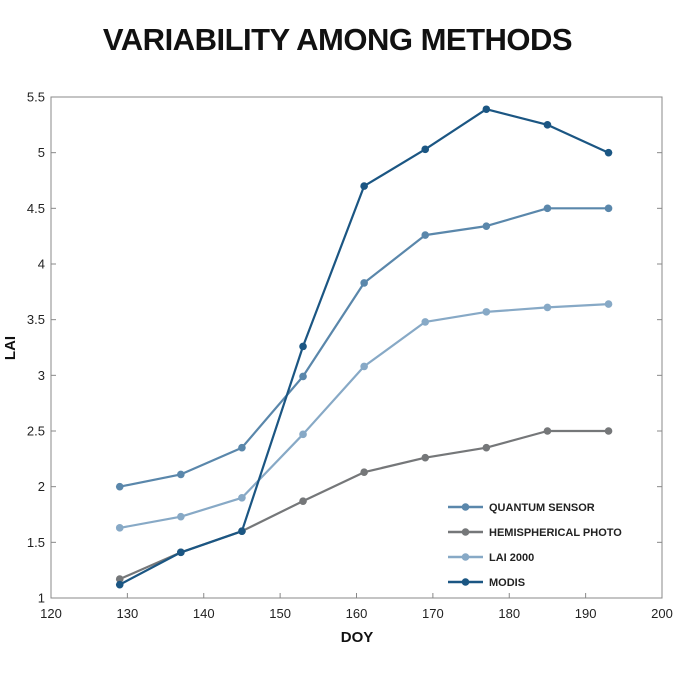 This screenshot has width=675, height=675. Describe the element at coordinates (465, 557) in the screenshot. I see `legend-marker-lai-2000` at that location.